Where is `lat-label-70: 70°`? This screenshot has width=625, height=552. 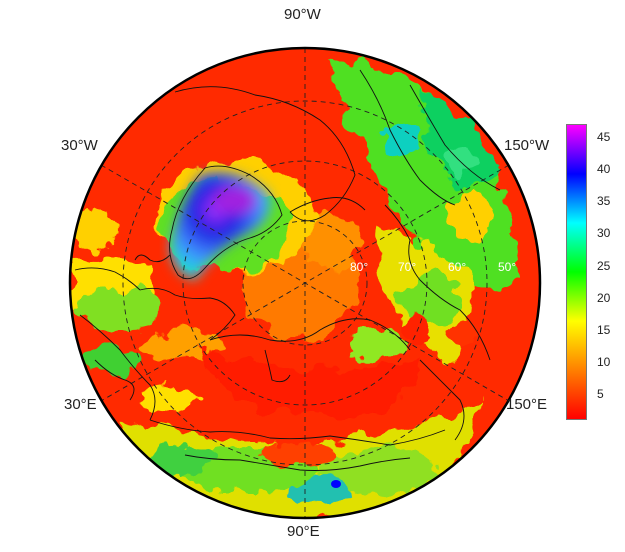
lat-label-70: 70° is located at coordinates (407, 267).